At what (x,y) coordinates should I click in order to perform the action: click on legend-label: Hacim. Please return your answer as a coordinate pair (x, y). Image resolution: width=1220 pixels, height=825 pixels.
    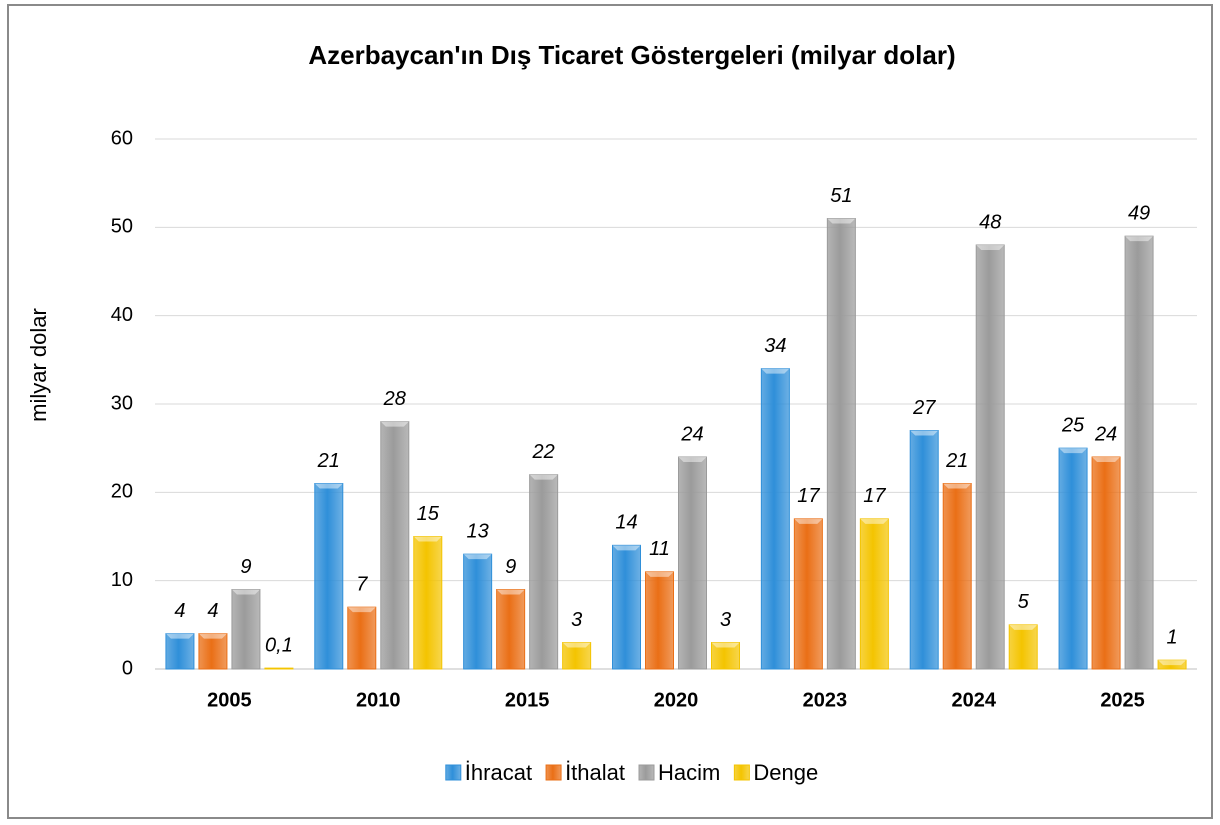
    Looking at the image, I should click on (689, 772).